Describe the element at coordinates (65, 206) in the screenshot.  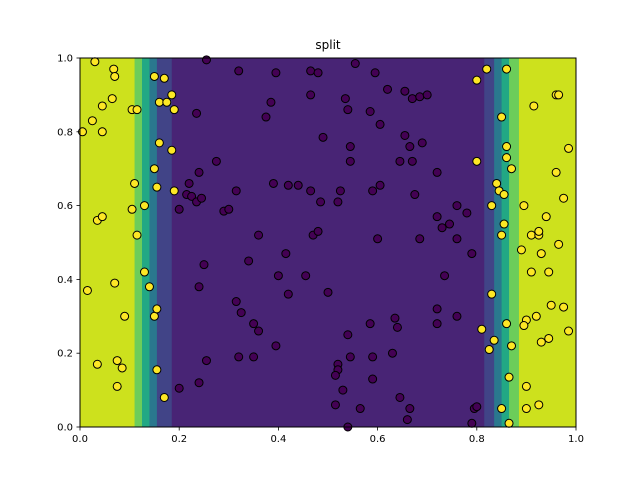
I see `y-tick-label: 0.6` at that location.